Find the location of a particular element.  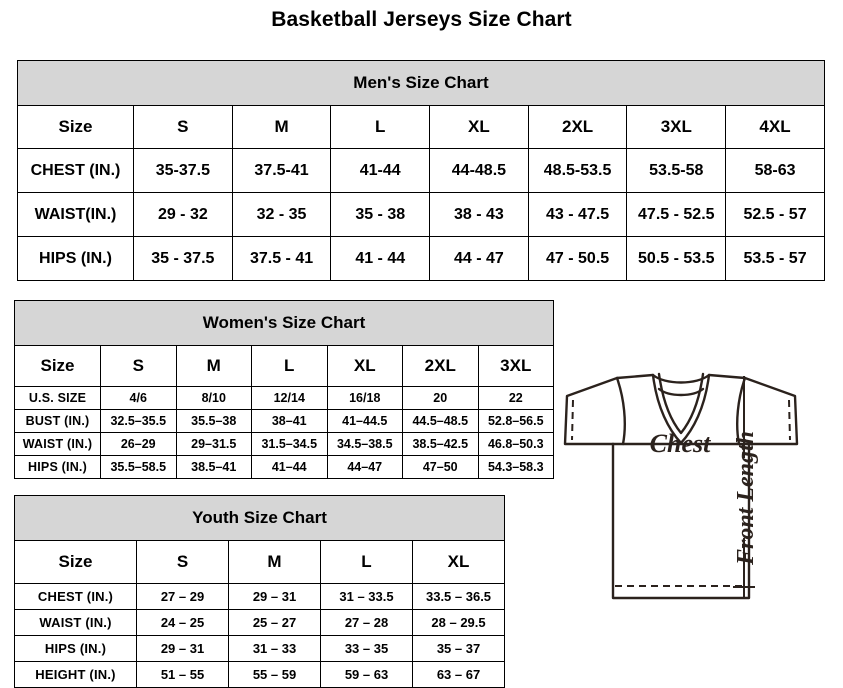

mens-hips-2xl: 47 - 50.5 is located at coordinates (577, 258).